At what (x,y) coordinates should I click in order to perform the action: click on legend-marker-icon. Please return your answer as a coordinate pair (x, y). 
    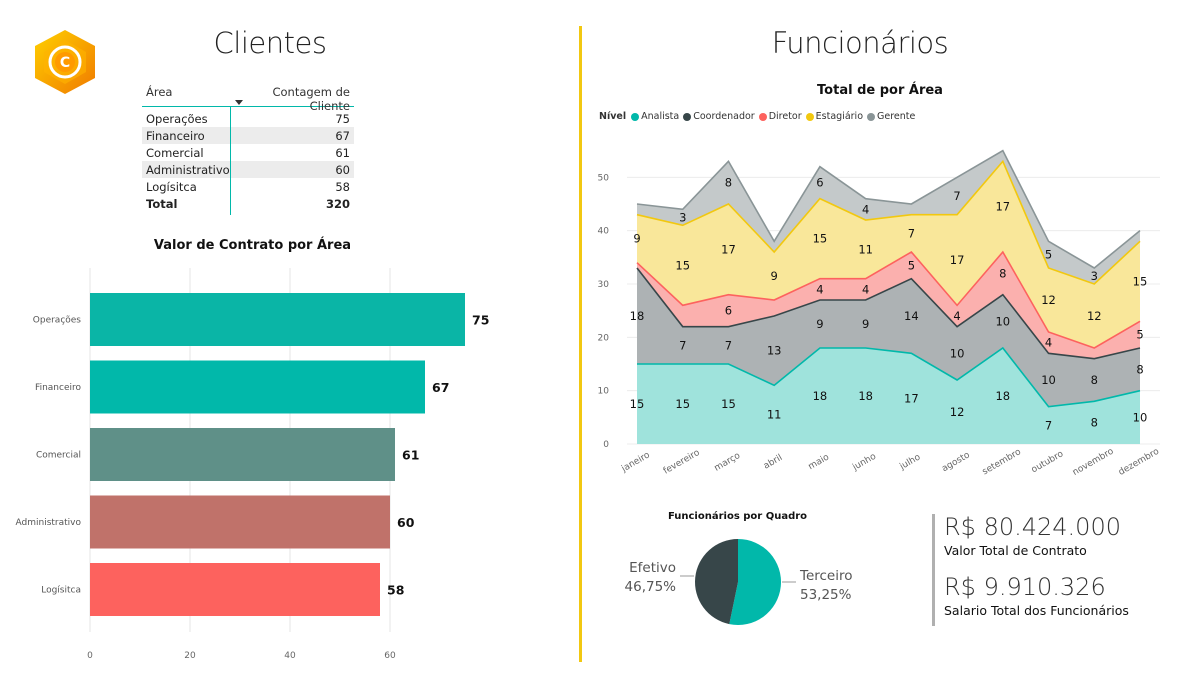
    Looking at the image, I should click on (871, 116).